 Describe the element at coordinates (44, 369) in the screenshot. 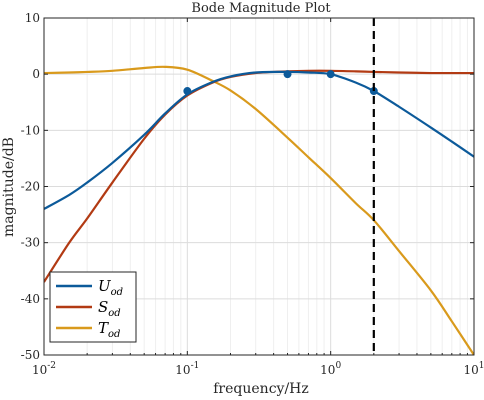

I see `x-tick-label: 10⁻²` at that location.